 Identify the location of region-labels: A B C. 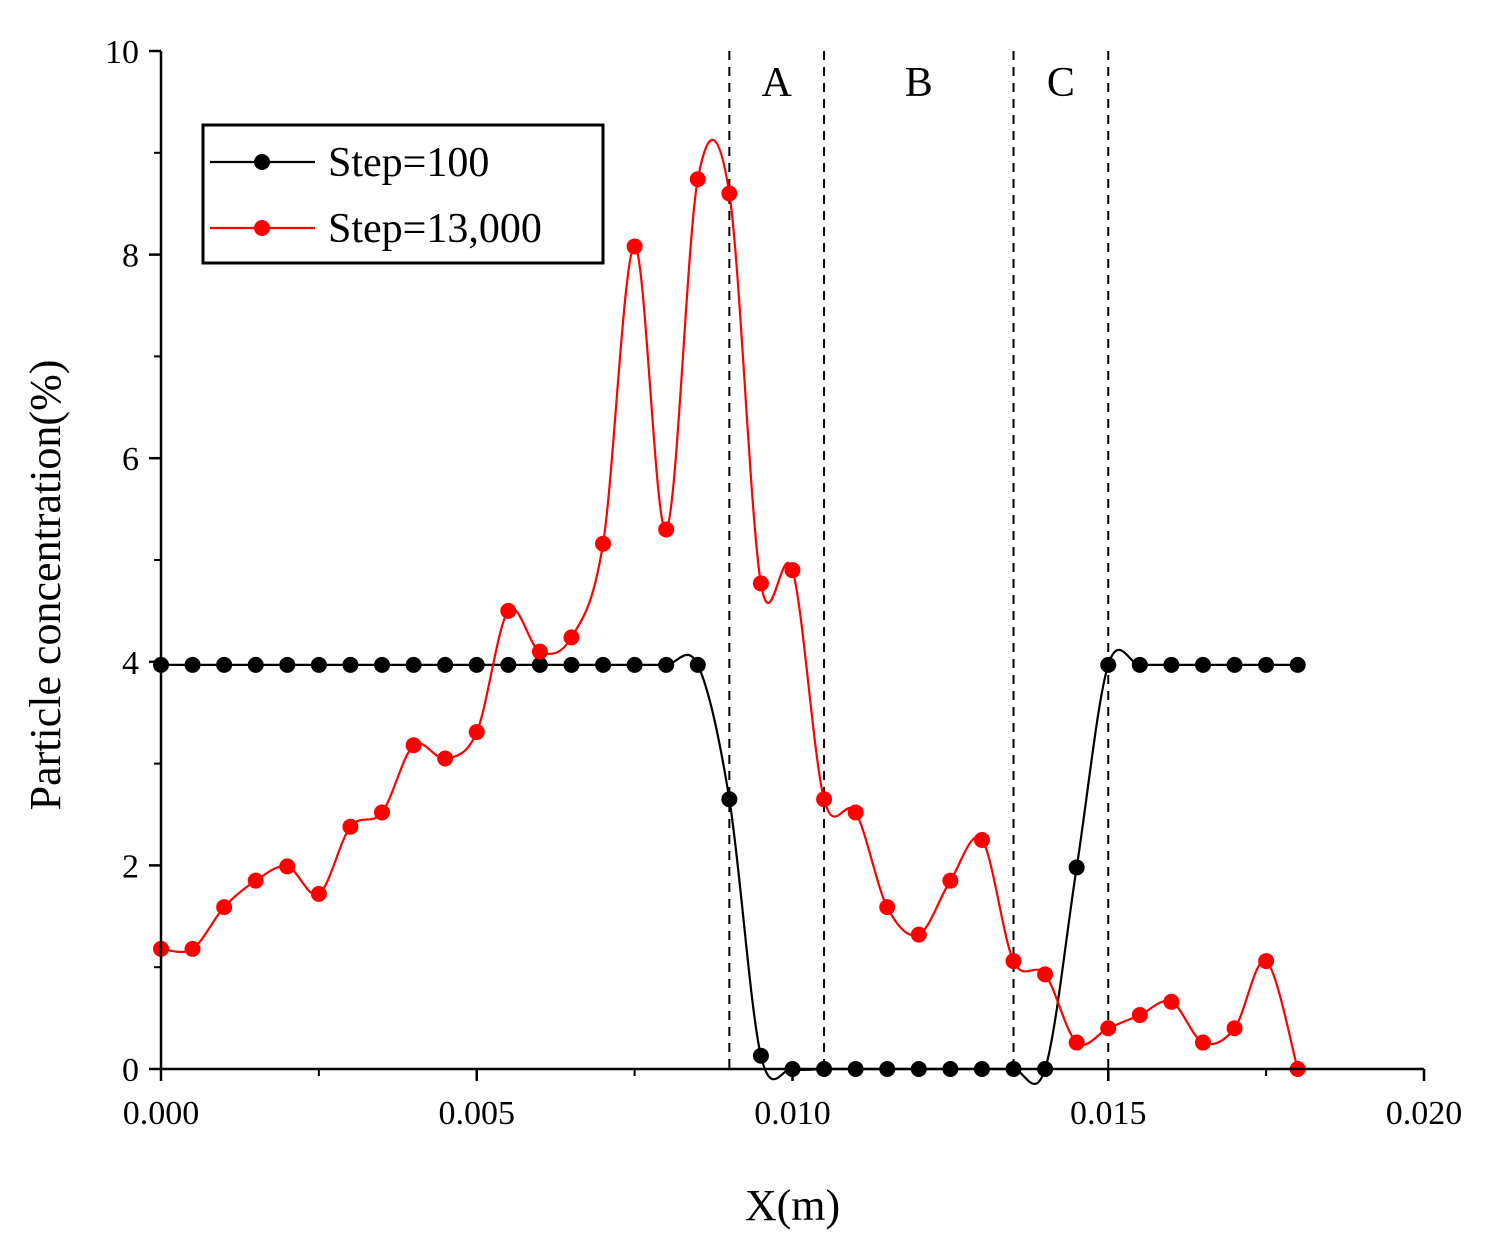
(918, 83).